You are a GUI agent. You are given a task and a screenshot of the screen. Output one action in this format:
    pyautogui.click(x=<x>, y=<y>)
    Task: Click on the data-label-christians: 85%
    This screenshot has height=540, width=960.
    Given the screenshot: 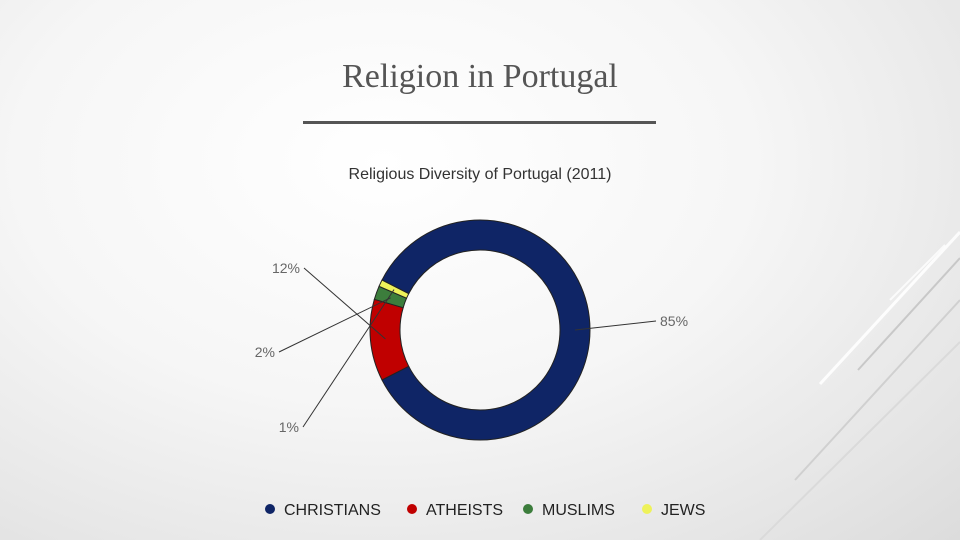 What is the action you would take?
    pyautogui.click(x=674, y=321)
    